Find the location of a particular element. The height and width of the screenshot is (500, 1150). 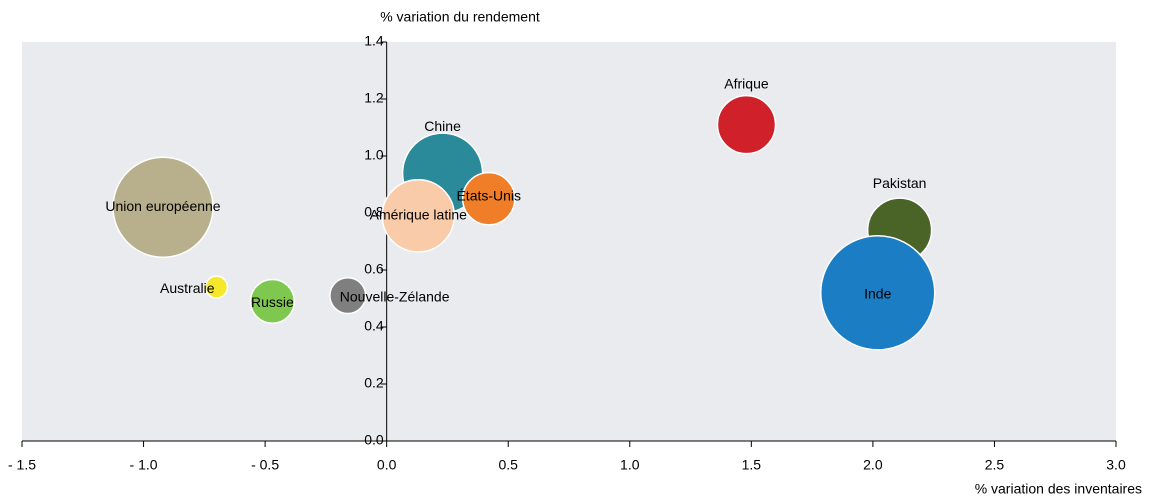

x-tick-label: 1.5 is located at coordinates (752, 465).